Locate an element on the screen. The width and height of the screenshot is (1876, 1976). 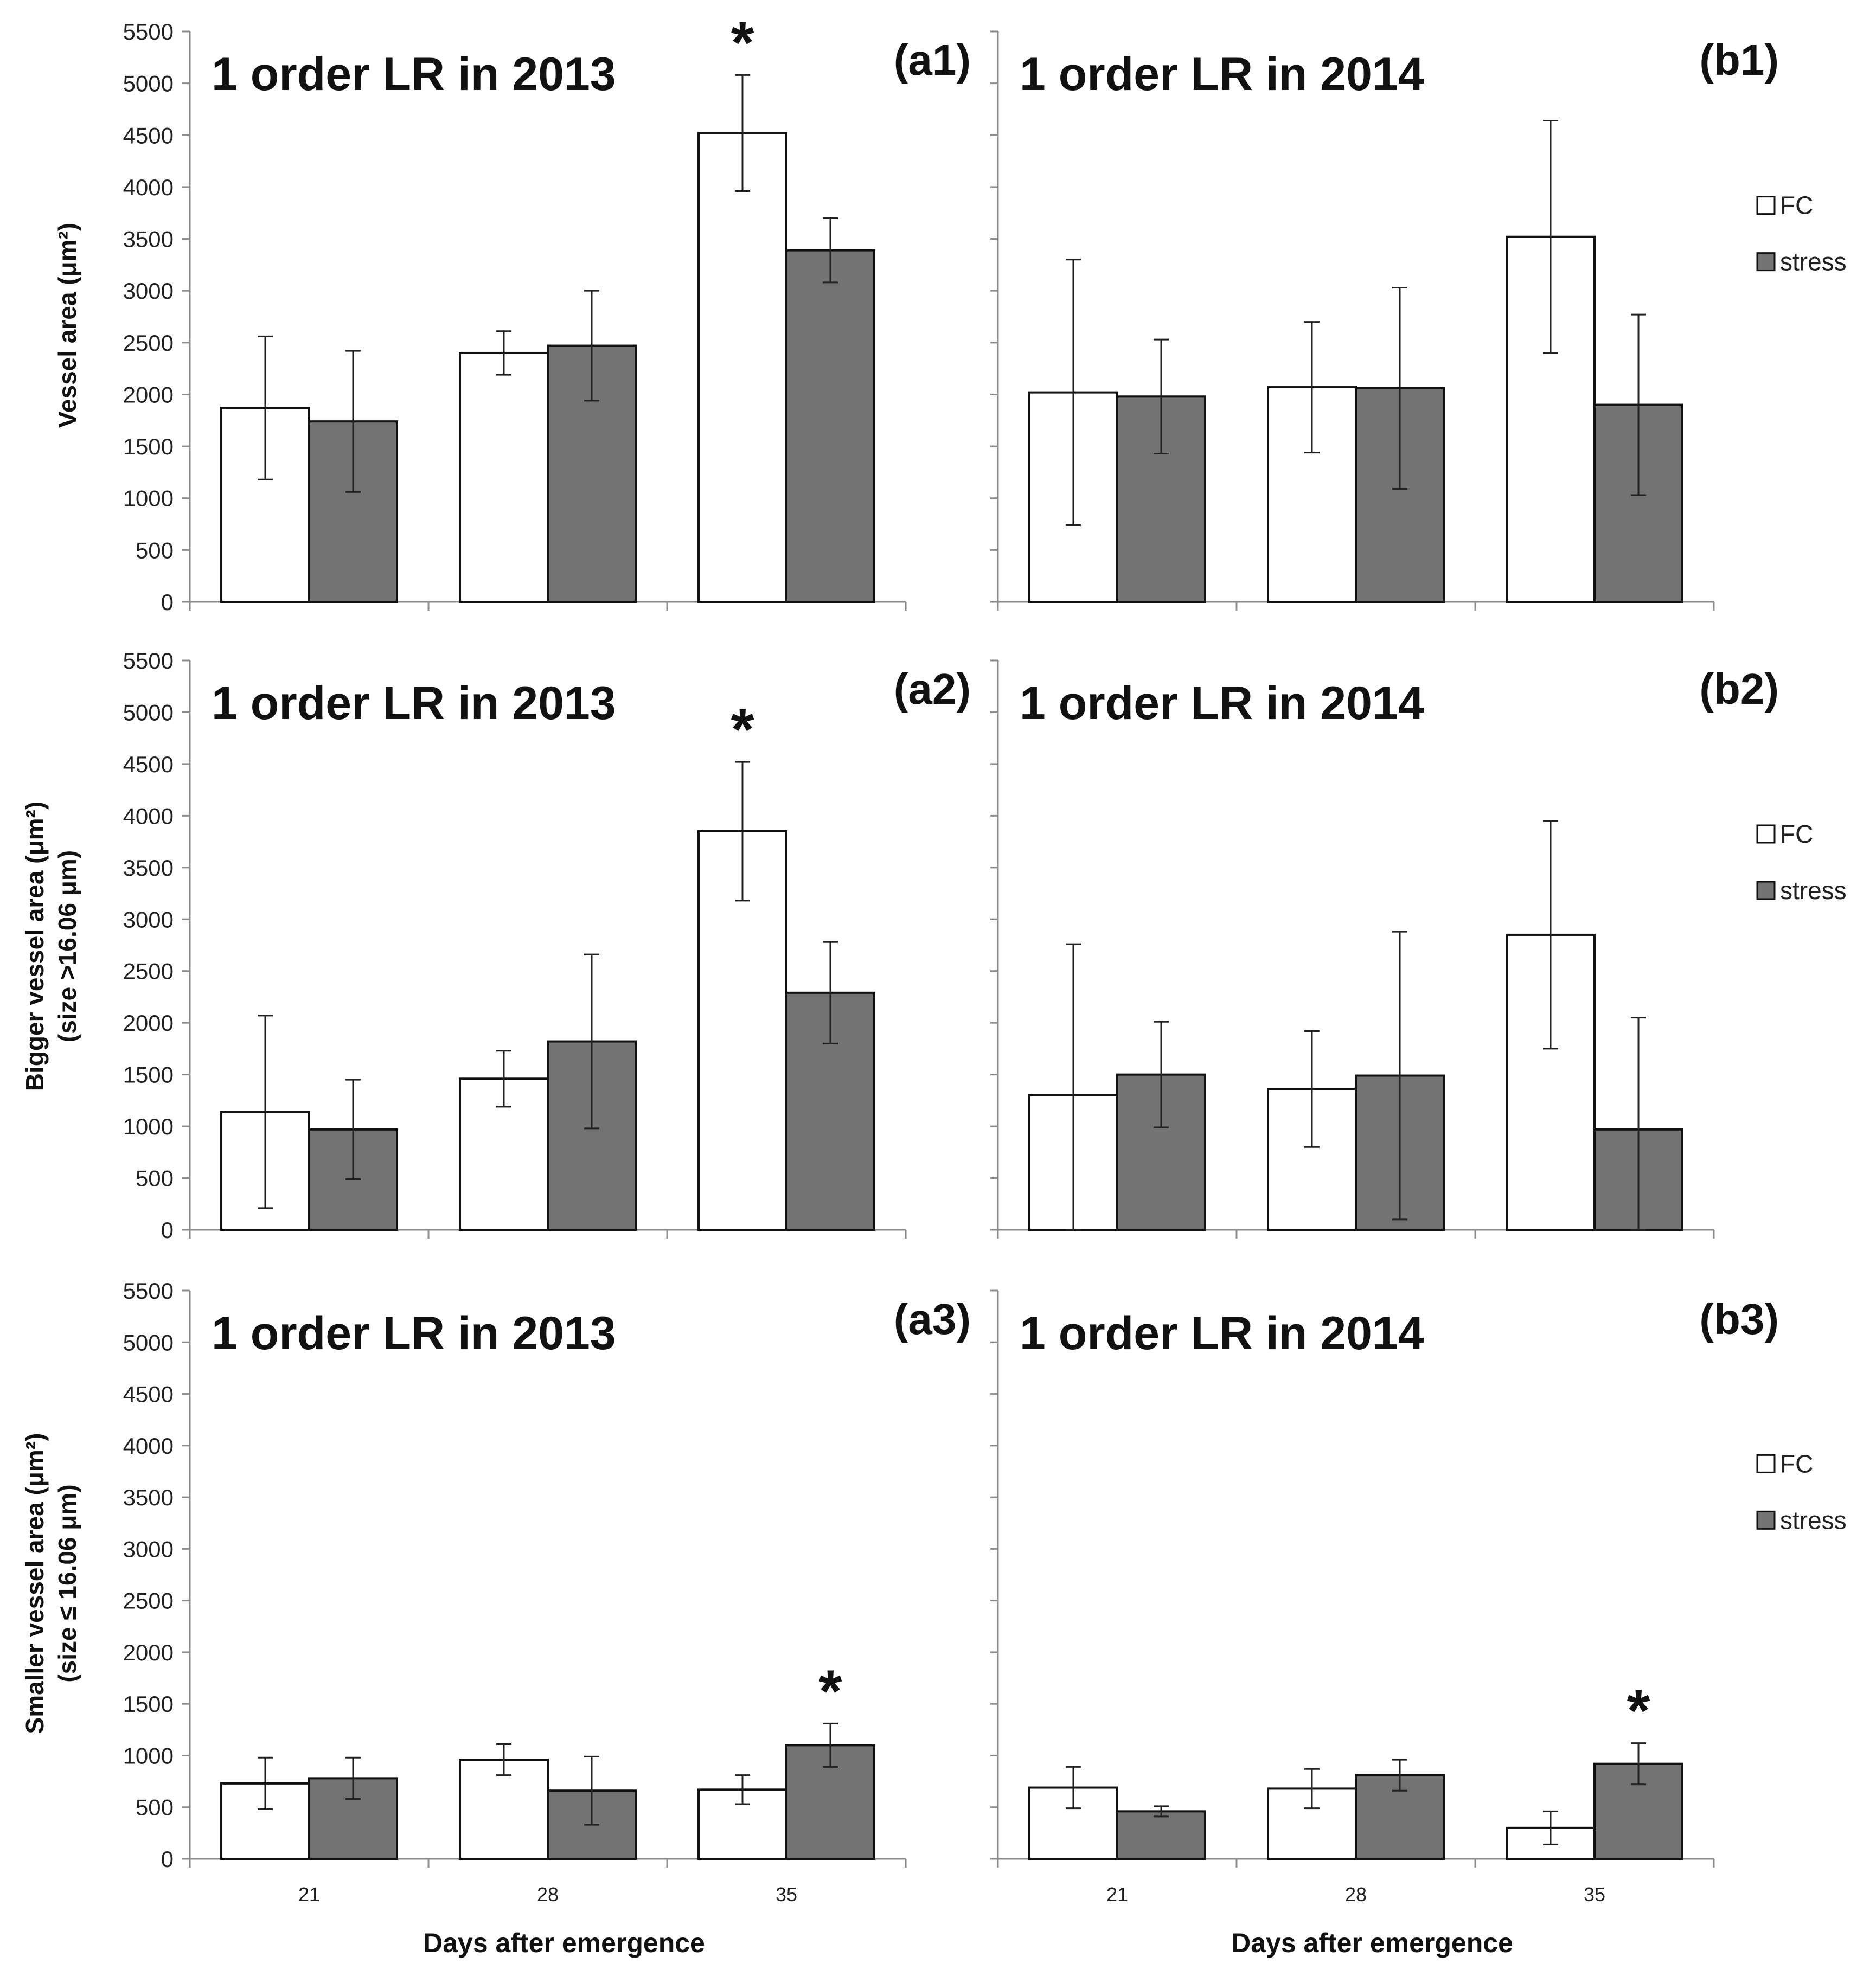
panel-tag: (a3) is located at coordinates (932, 1319).